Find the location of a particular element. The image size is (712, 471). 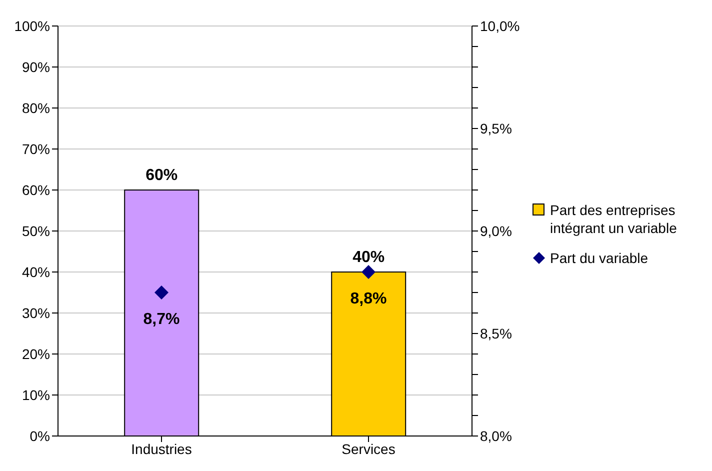

data-label: 40% is located at coordinates (368, 257).